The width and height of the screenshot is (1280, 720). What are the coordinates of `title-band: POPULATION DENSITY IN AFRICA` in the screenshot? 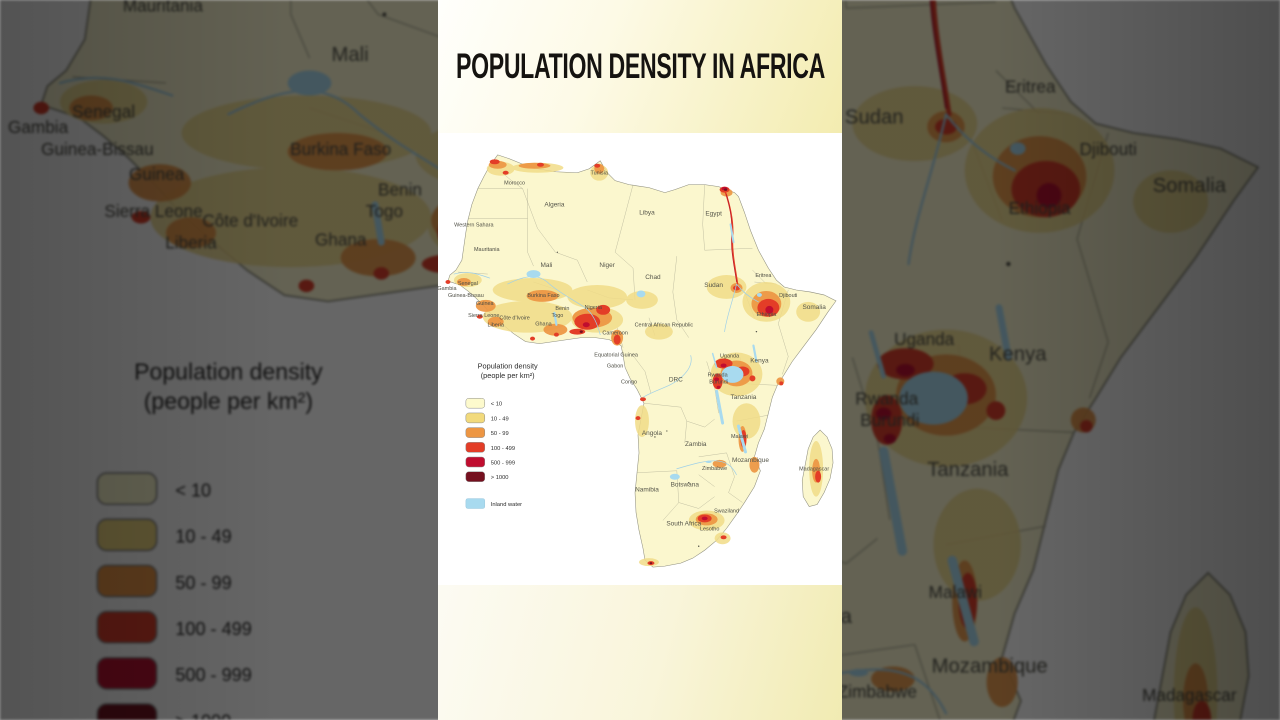 It's located at (640, 66).